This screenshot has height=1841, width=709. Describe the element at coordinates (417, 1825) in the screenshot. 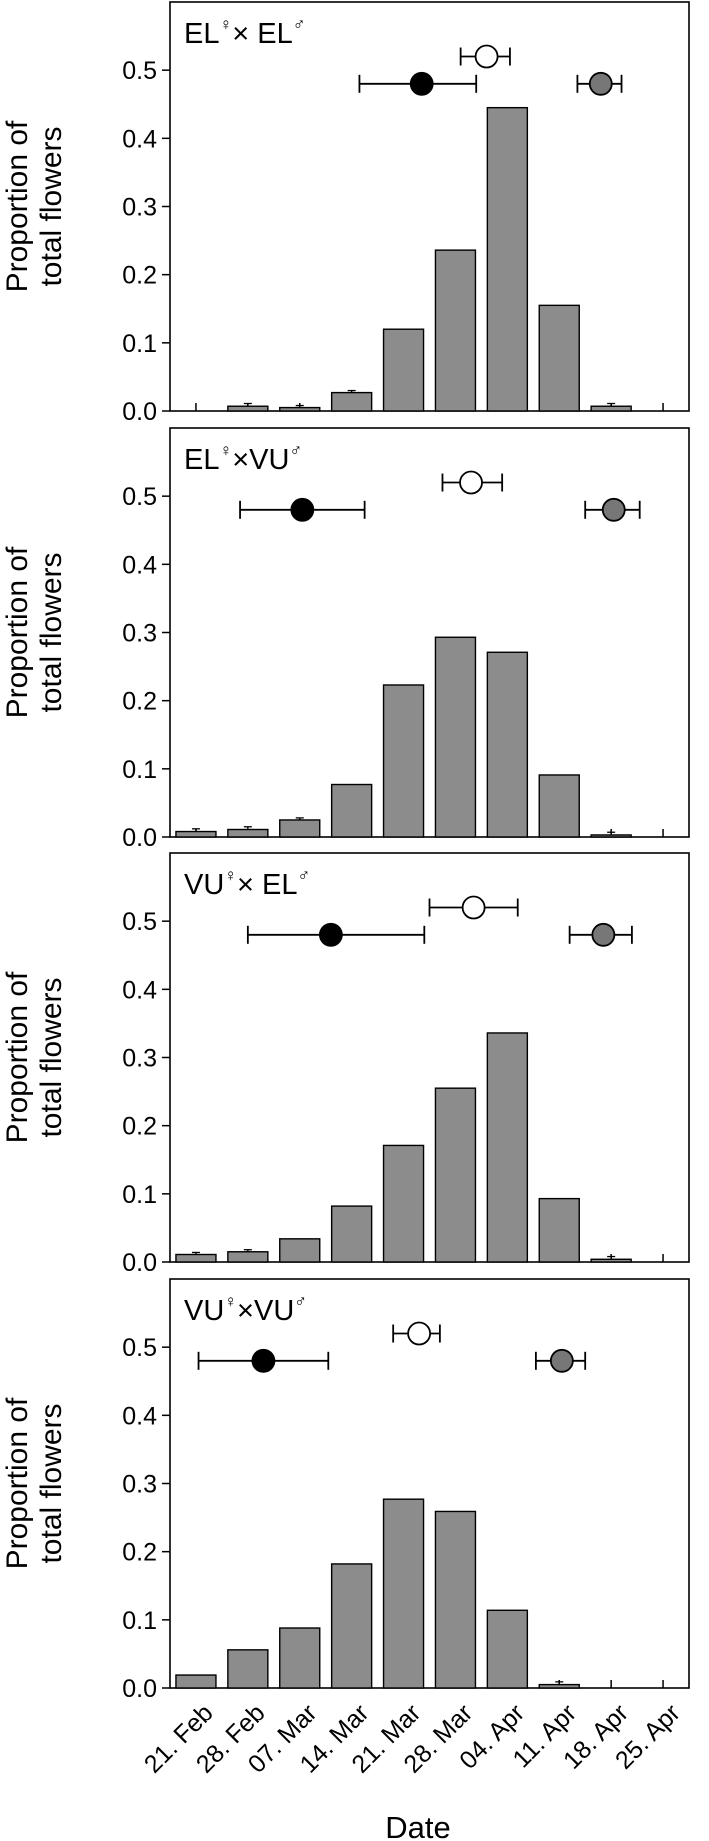

I see `x-axis-title: Date` at that location.